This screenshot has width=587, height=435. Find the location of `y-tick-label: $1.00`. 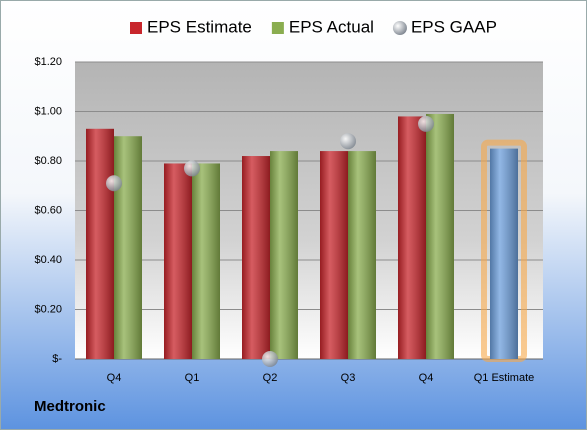

y-tick-label: $1.00 is located at coordinates (48, 111).